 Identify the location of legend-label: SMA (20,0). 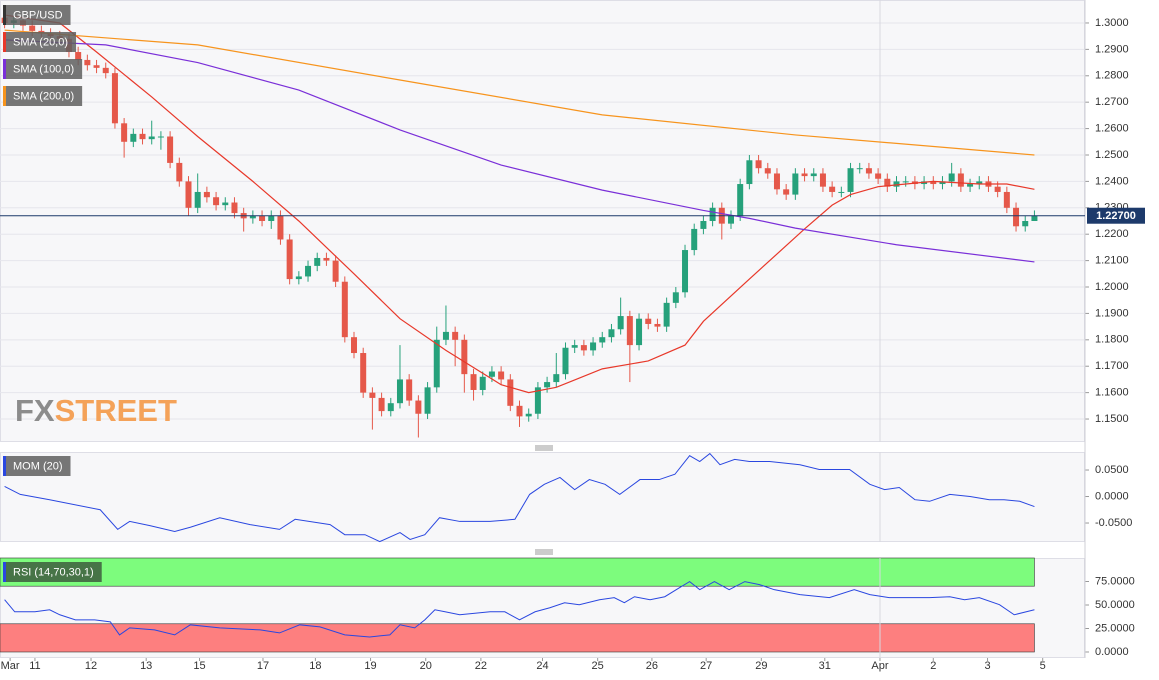
(40, 42).